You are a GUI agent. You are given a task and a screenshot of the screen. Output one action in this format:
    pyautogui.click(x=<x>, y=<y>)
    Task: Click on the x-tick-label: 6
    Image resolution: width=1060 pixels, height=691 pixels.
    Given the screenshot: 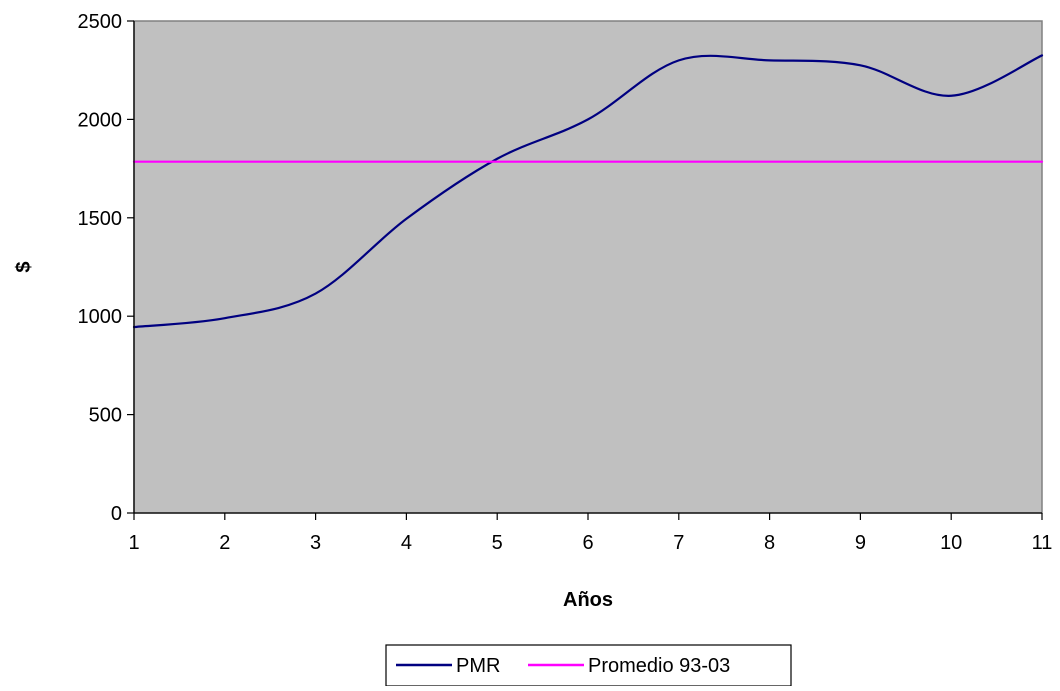 What is the action you would take?
    pyautogui.click(x=587, y=543)
    